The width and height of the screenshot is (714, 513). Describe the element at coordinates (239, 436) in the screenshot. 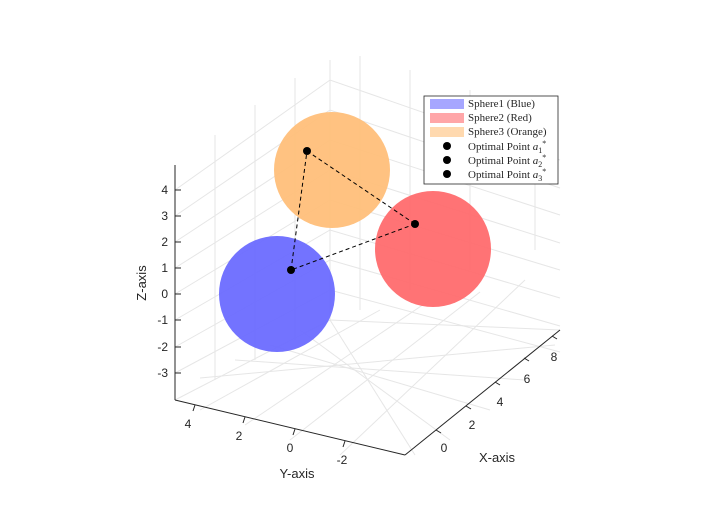

I see `y-tick-label: 2` at that location.